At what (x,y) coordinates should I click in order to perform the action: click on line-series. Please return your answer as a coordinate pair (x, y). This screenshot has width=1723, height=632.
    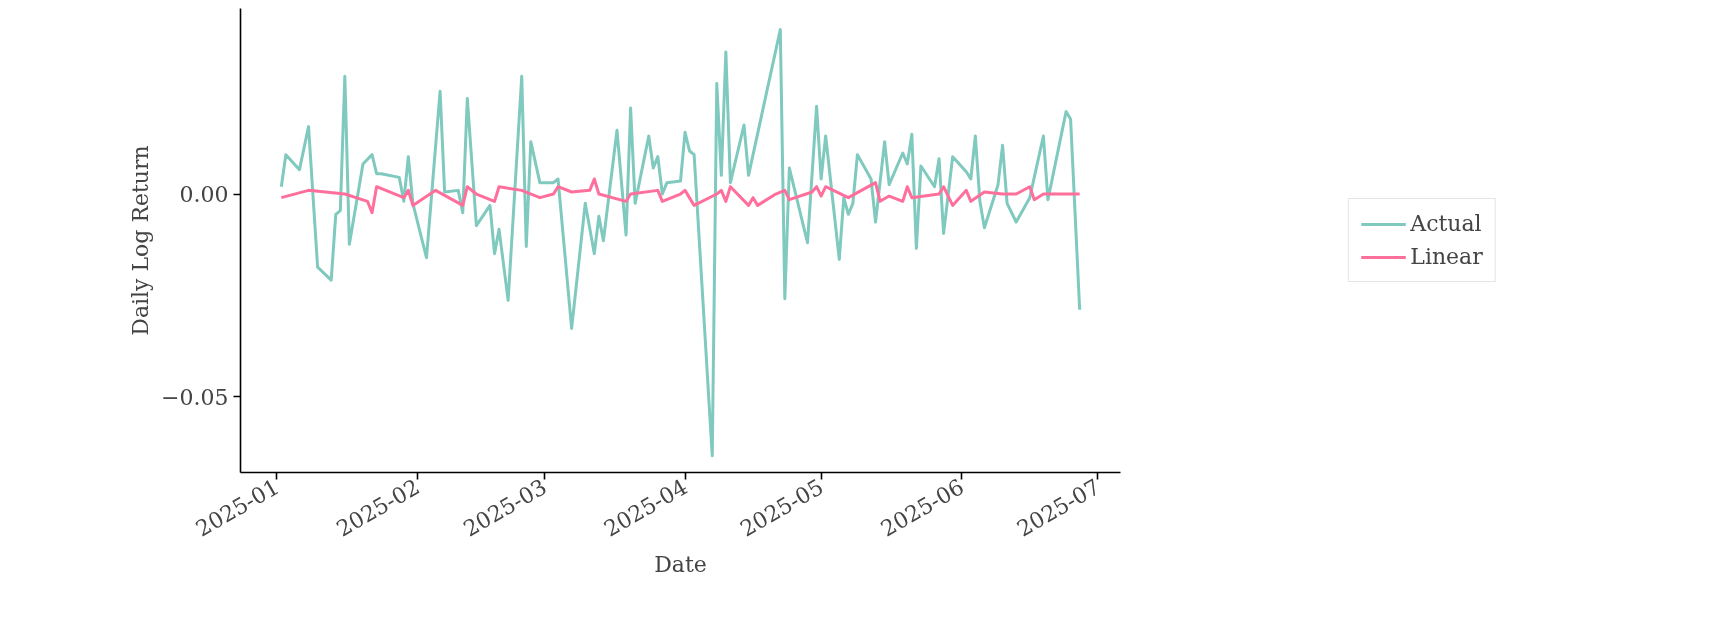
    Looking at the image, I should click on (680, 196).